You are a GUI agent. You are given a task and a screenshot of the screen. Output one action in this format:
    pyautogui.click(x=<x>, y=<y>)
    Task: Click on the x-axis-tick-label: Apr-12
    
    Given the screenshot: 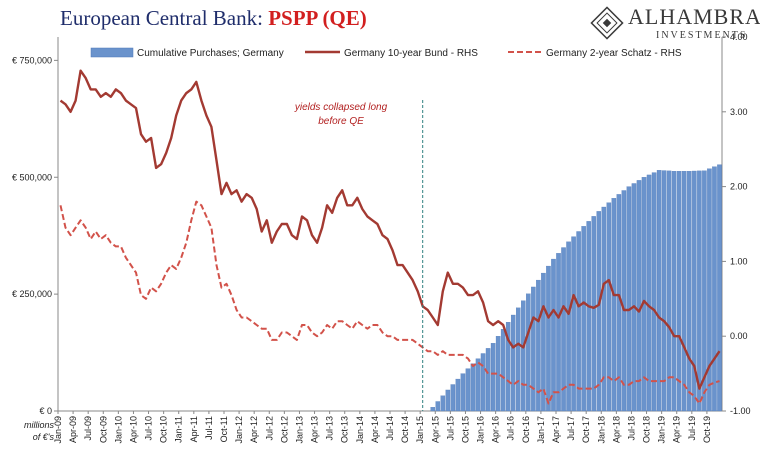 What is the action you would take?
    pyautogui.click(x=254, y=429)
    